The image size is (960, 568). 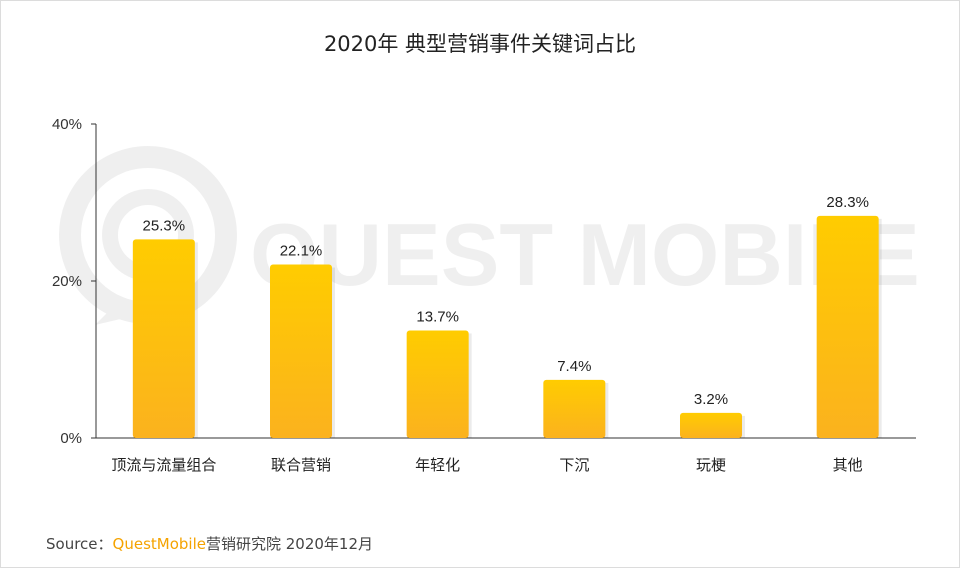 What do you see at coordinates (301, 251) in the screenshot?
I see `data-label: 22.1%` at bounding box center [301, 251].